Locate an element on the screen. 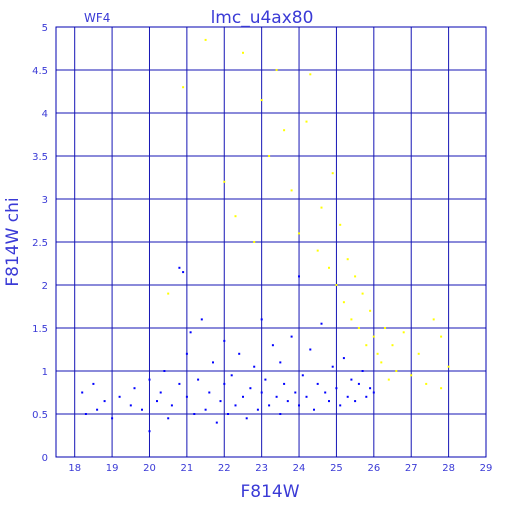 Image resolution: width=512 pixels, height=512 pixels. x-tick-label: 19 is located at coordinates (112, 468).